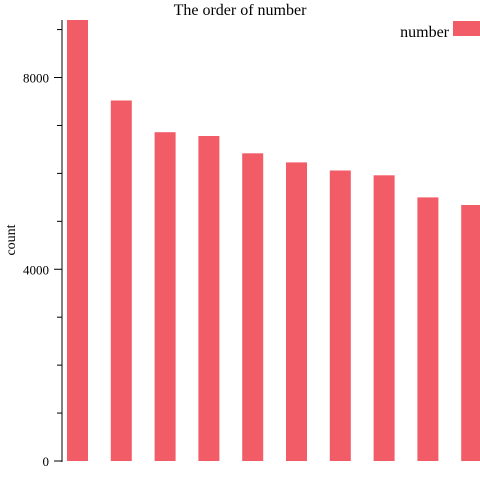 Image resolution: width=480 pixels, height=480 pixels. Describe the element at coordinates (36, 269) in the screenshot. I see `y-tick-label: 4000` at that location.